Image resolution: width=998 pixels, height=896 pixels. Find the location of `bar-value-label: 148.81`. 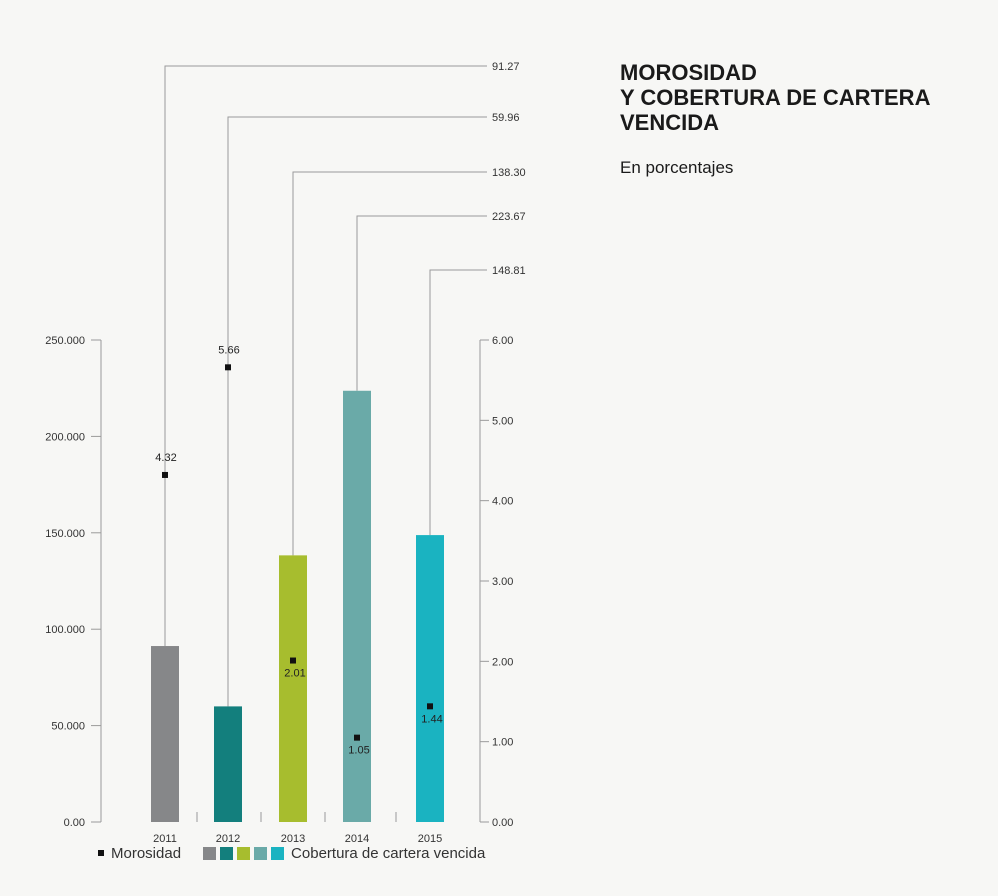

bar-value-label: 148.81 is located at coordinates (509, 271).